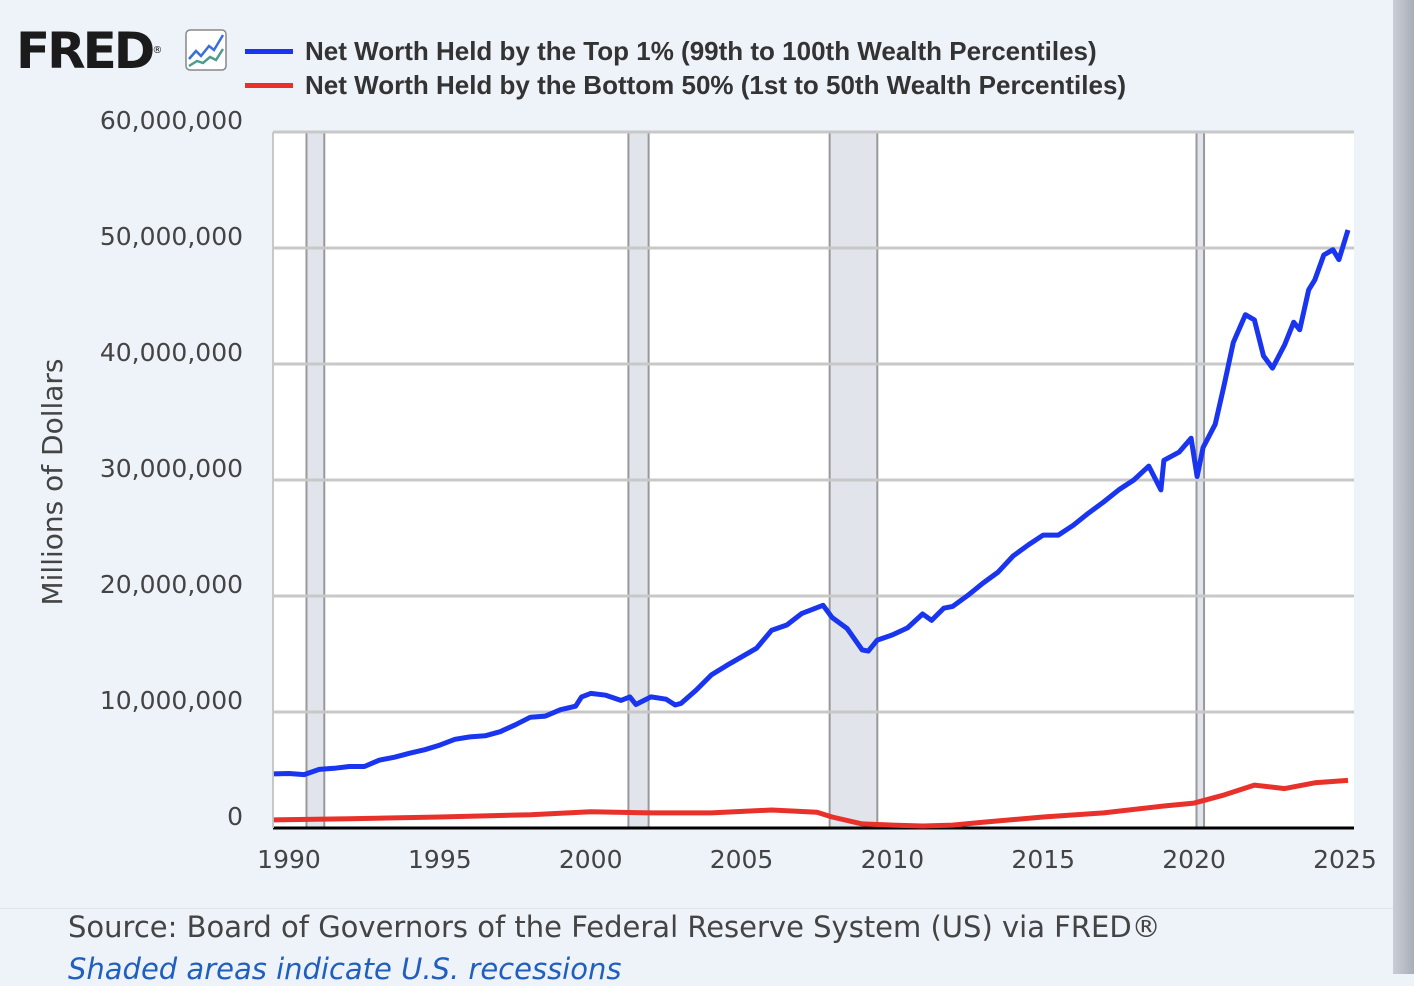 Image resolution: width=1414 pixels, height=986 pixels. Describe the element at coordinates (206, 50) in the screenshot. I see `chart-icon` at that location.